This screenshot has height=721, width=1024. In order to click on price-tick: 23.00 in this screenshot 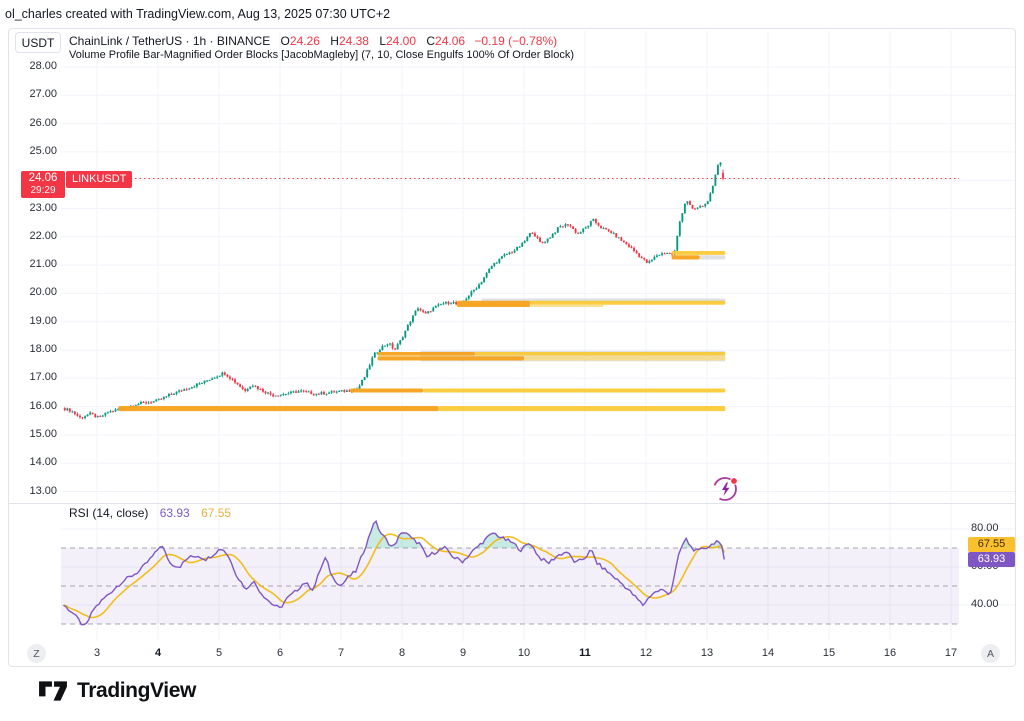, I will do `click(43, 207)`.